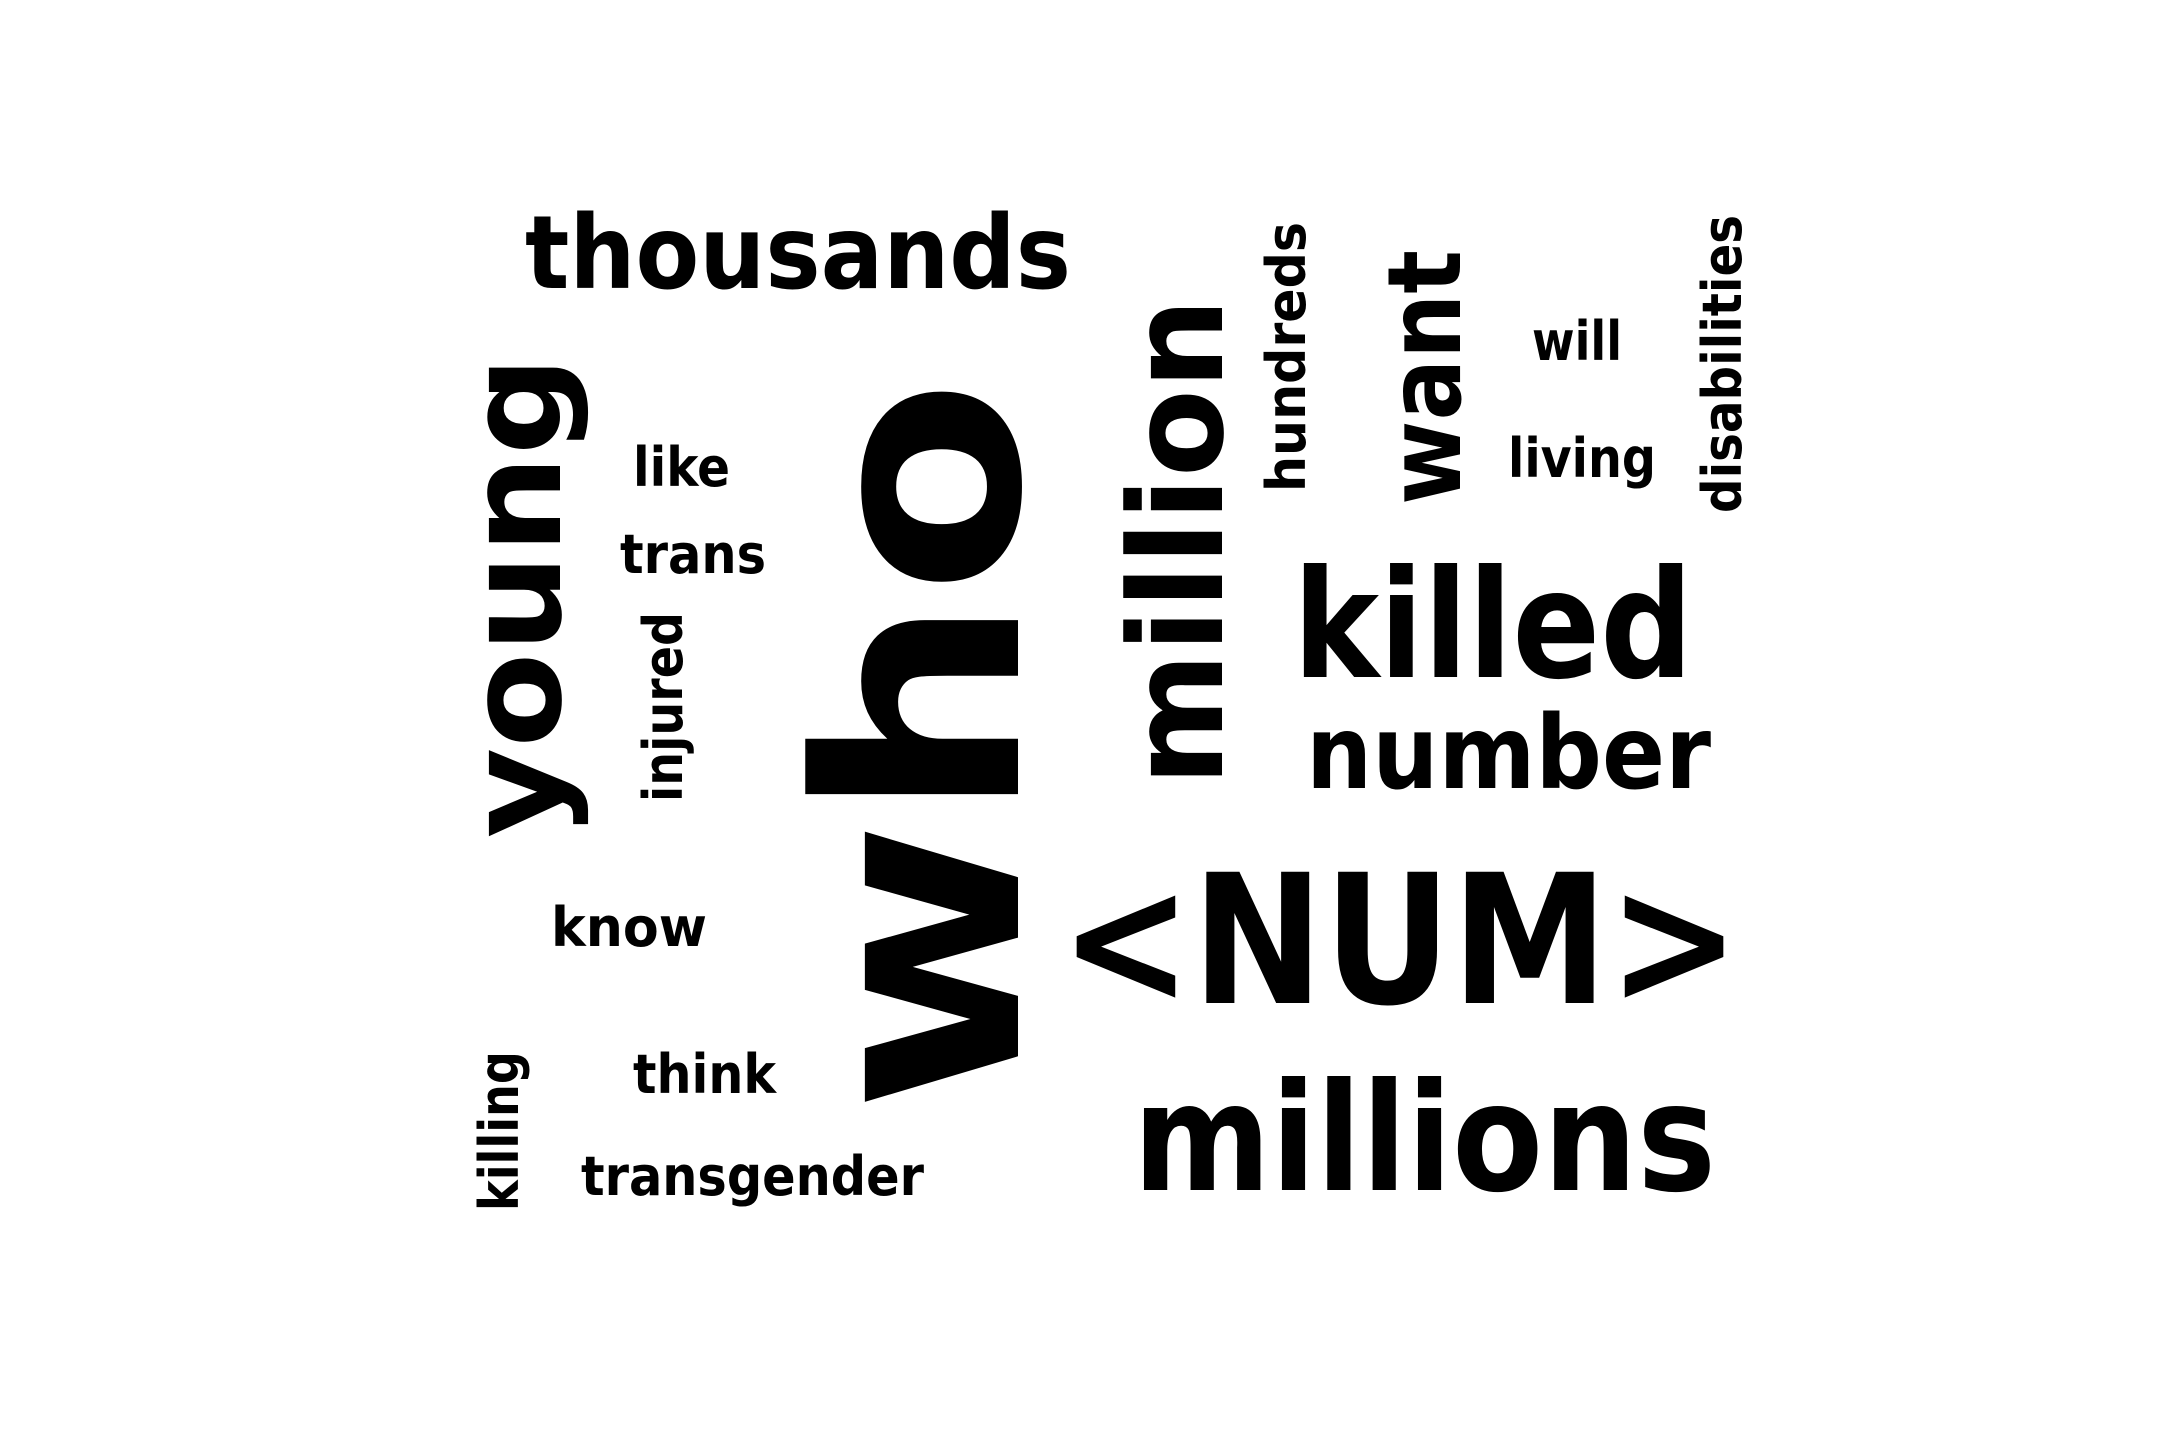  I want to click on word-want: want, so click(1425, 377).